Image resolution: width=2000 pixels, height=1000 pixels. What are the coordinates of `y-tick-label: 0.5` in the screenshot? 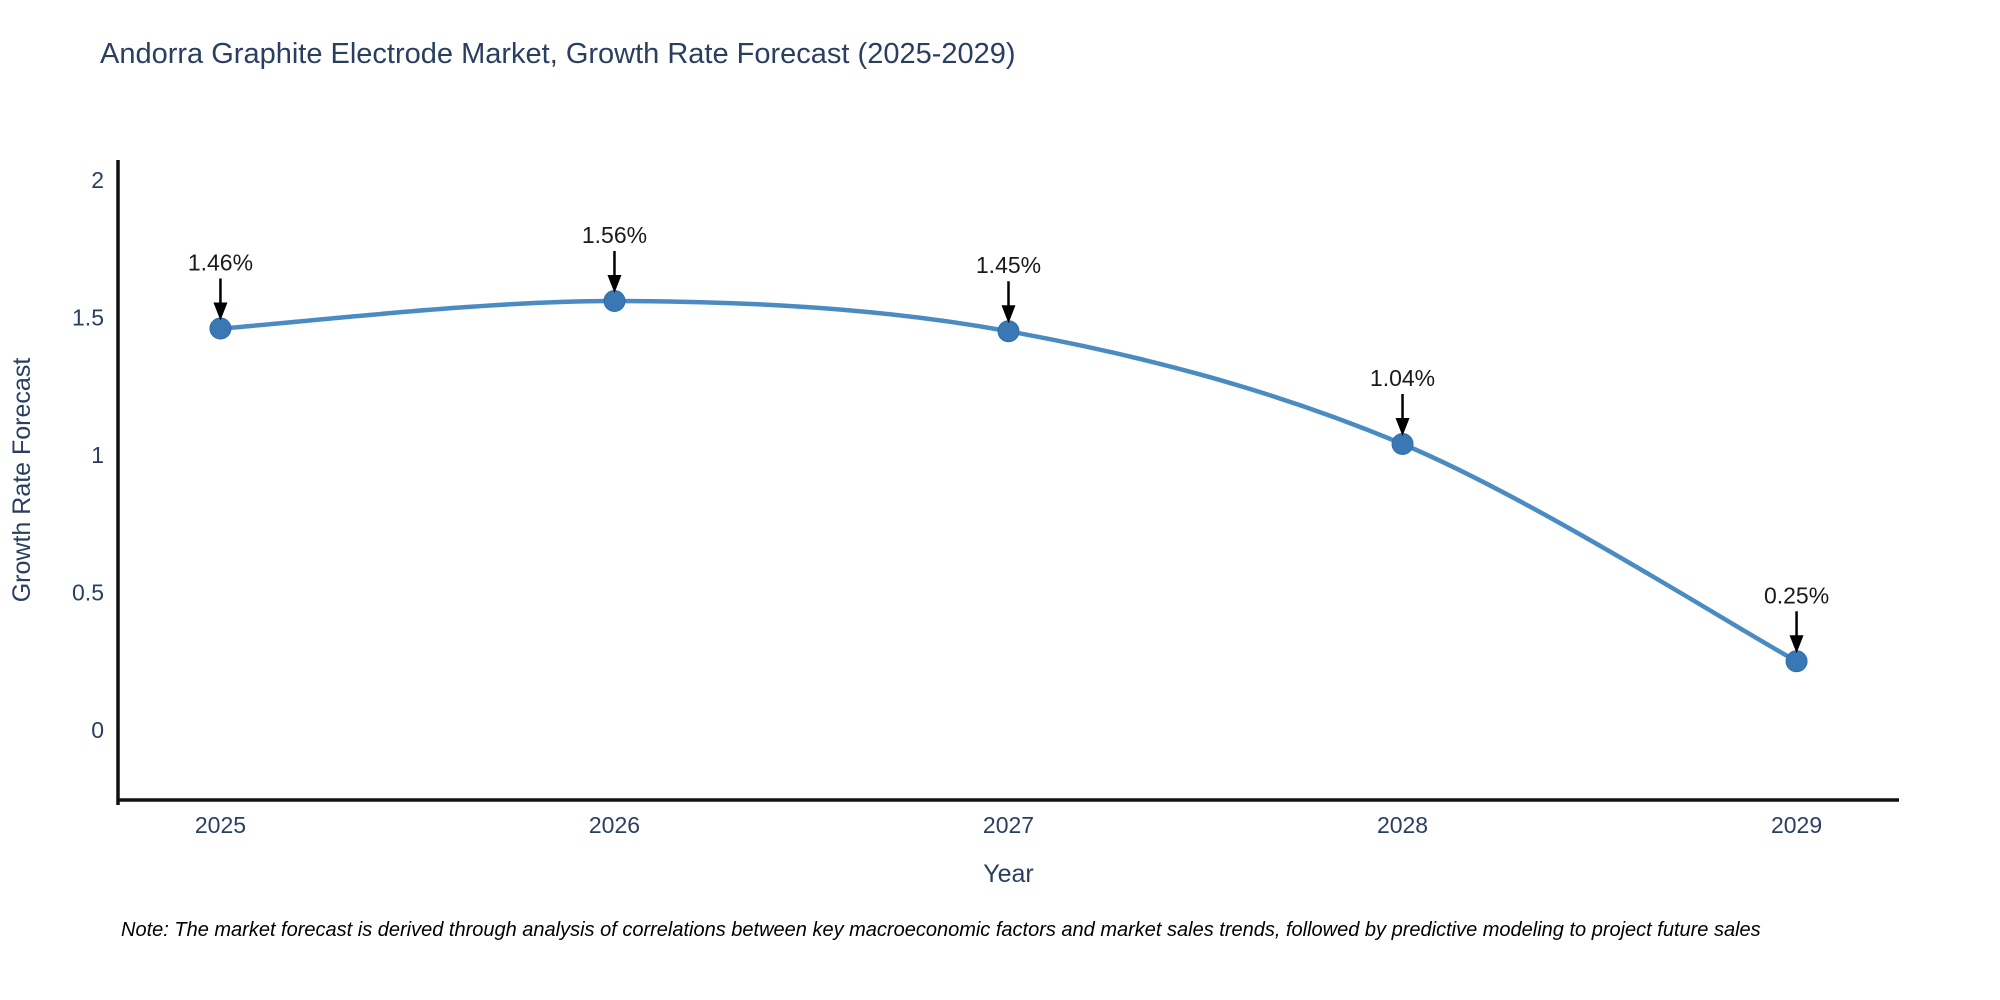 It's located at (88, 593).